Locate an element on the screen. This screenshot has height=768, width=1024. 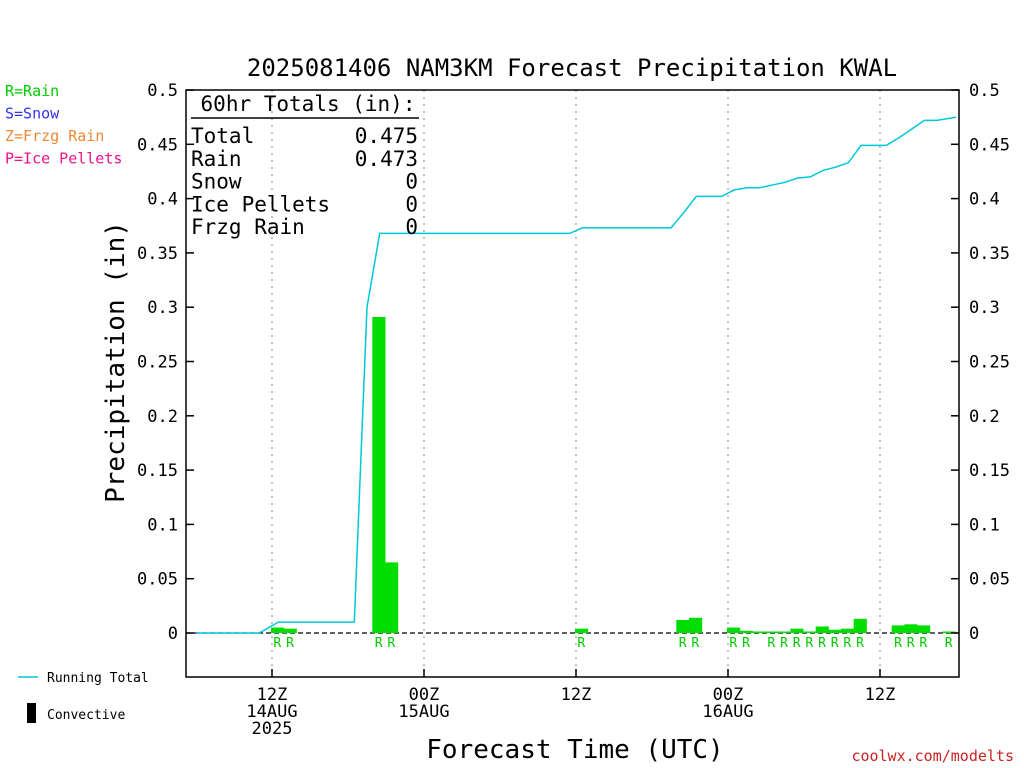
totals-header: 60hr Totals (in): is located at coordinates (308, 104).